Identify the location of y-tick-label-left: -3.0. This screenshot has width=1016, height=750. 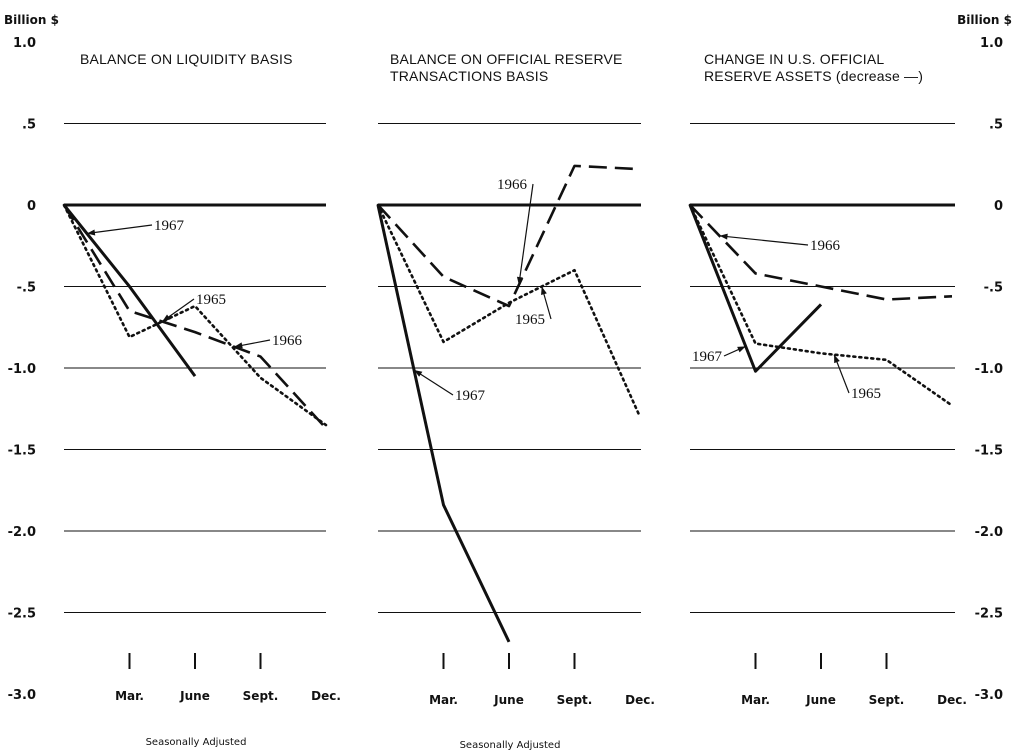
(22, 695).